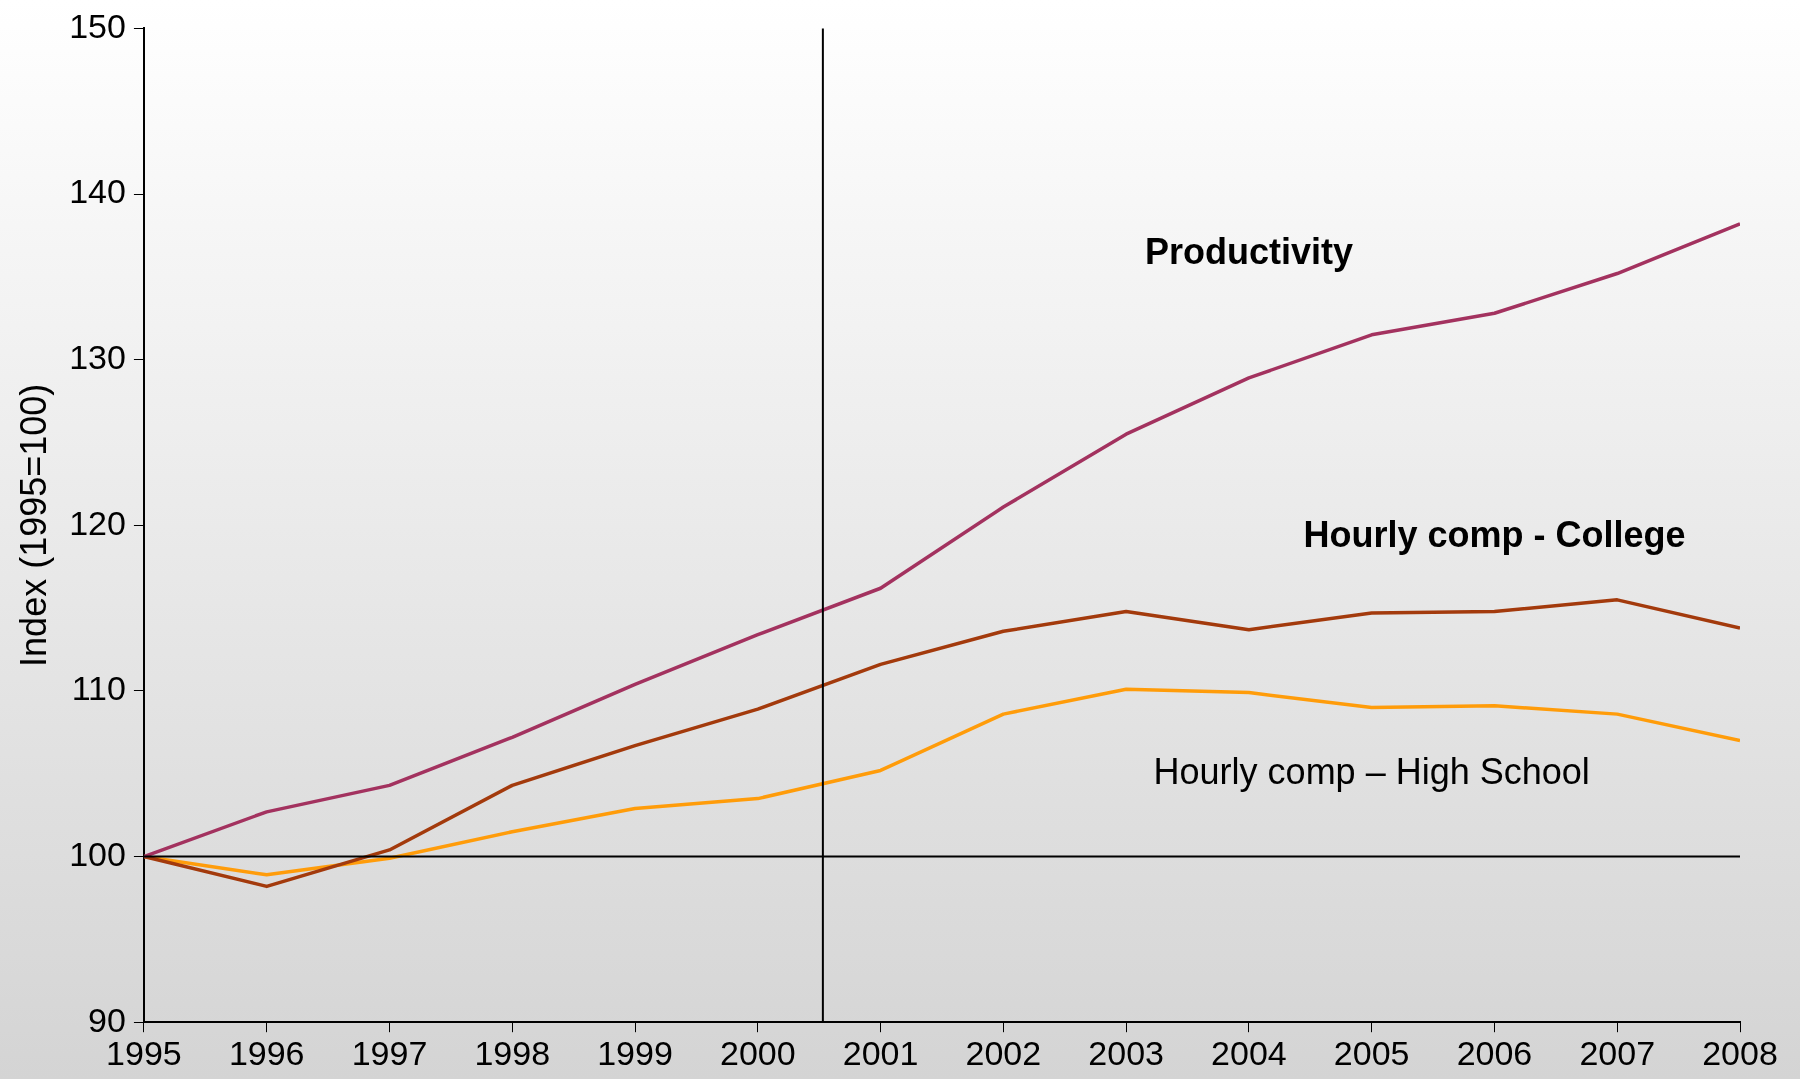 The image size is (1800, 1079). What do you see at coordinates (389, 1052) in the screenshot?
I see `x-tick-label: 1997` at bounding box center [389, 1052].